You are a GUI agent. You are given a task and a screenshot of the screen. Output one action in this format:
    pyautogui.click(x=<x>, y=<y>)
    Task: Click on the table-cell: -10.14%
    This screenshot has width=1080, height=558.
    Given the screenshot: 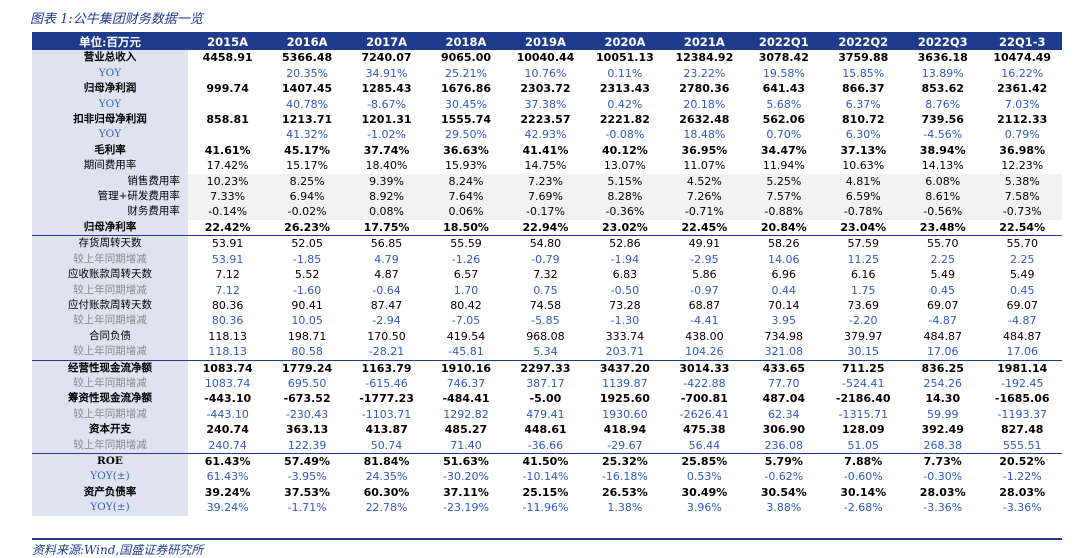 What is the action you would take?
    pyautogui.click(x=545, y=477)
    